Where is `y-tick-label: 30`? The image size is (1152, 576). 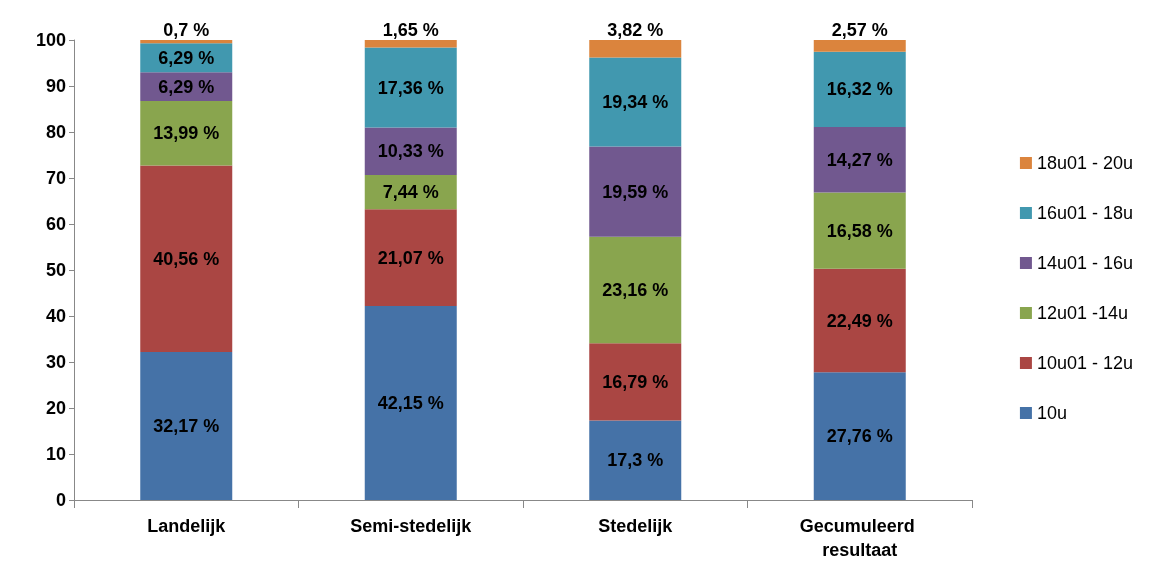
y-tick-label: 30 is located at coordinates (55, 362).